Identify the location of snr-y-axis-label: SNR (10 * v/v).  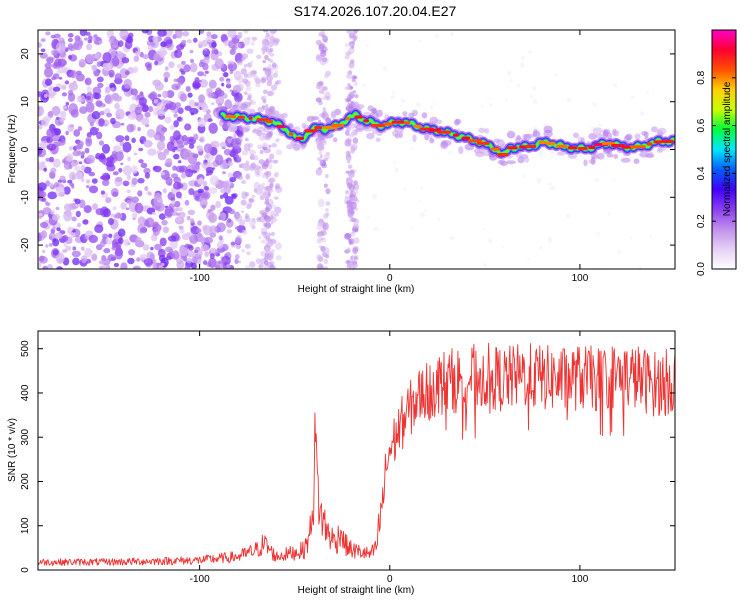
(12, 450).